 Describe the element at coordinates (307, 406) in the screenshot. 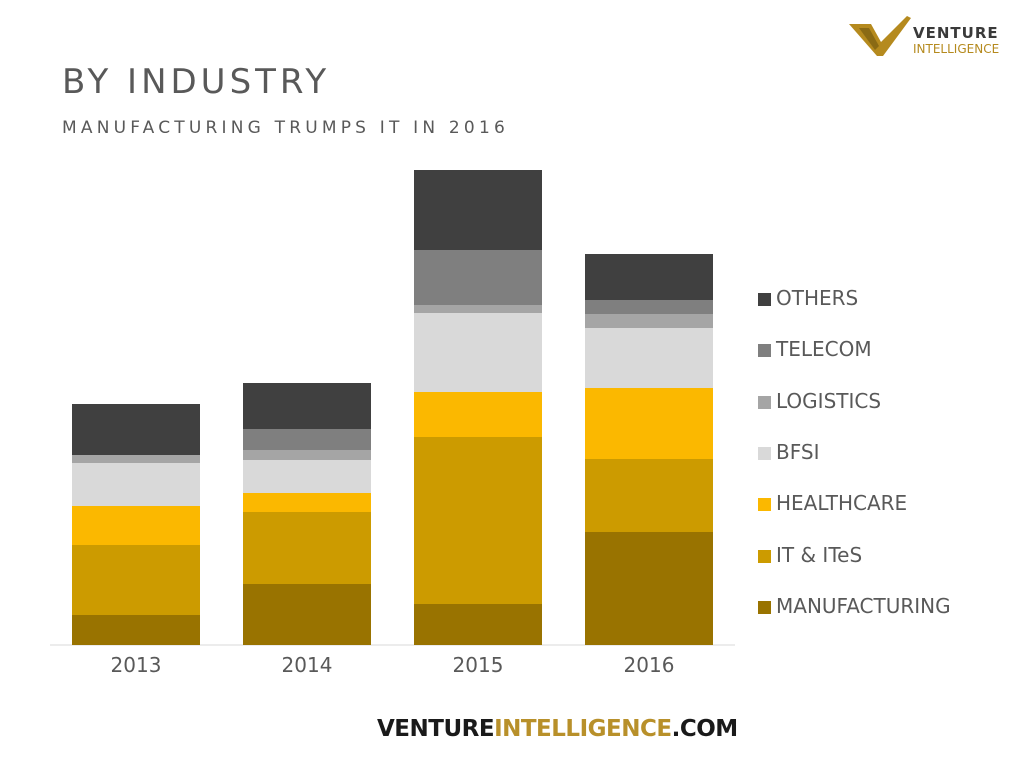

I see `bar-segment-2014-others` at that location.